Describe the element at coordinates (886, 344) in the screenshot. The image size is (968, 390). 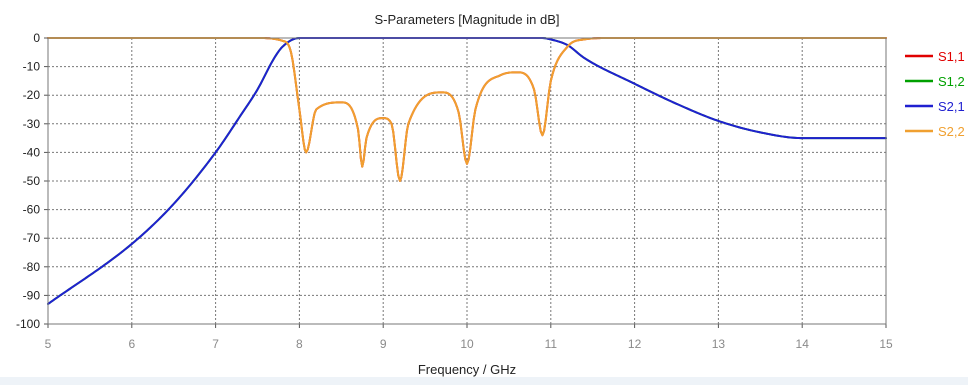
I see `x-tick-label: 15` at that location.